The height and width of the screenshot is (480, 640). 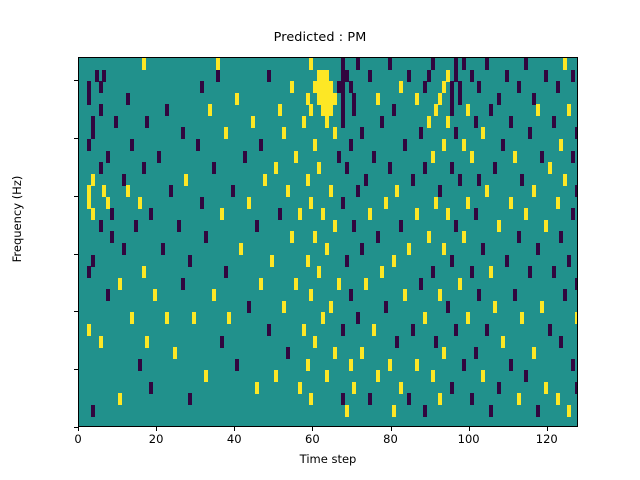 I want to click on x-tick-label: 100, so click(x=468, y=439).